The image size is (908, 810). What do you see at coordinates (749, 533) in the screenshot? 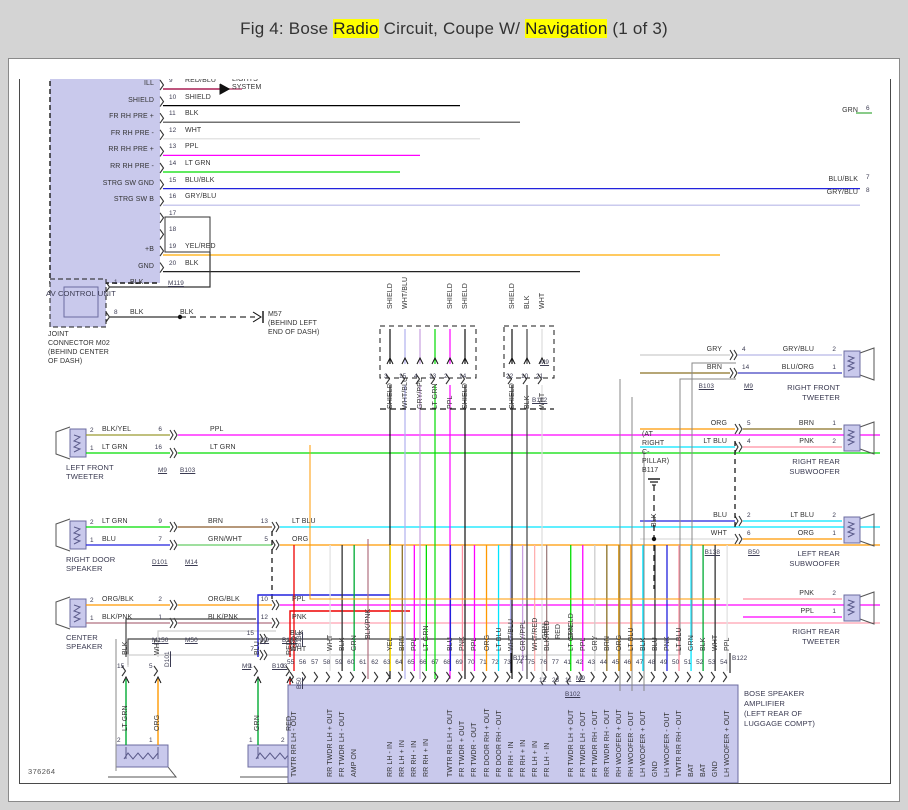
I see `right-device-midpin-2-1: 6` at bounding box center [749, 533].